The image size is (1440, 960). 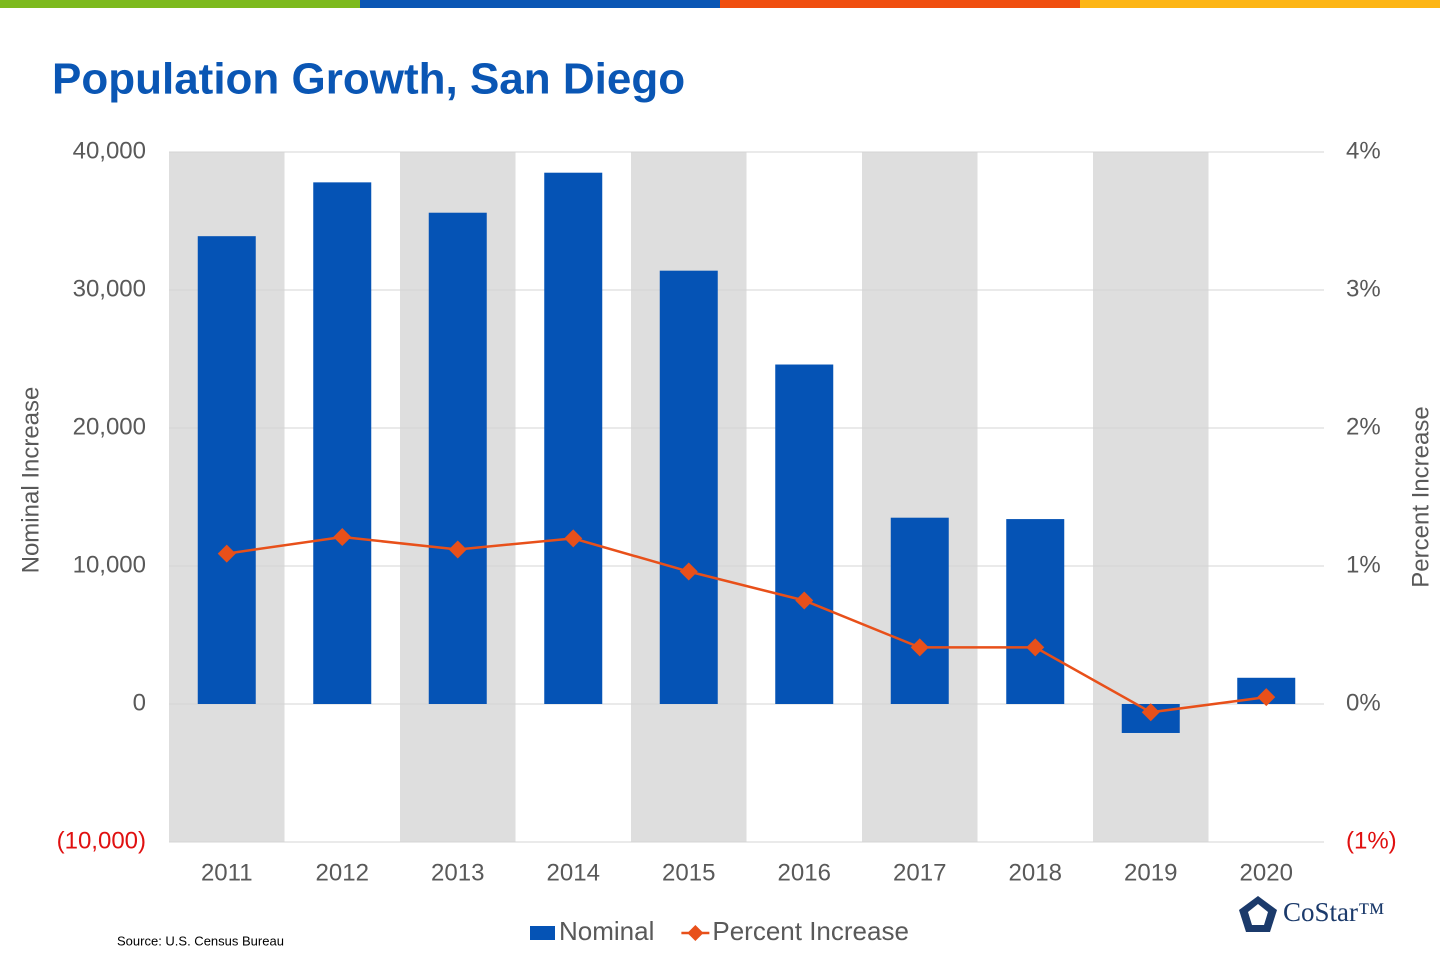 I want to click on y-tick-label: 0, so click(x=139, y=702).